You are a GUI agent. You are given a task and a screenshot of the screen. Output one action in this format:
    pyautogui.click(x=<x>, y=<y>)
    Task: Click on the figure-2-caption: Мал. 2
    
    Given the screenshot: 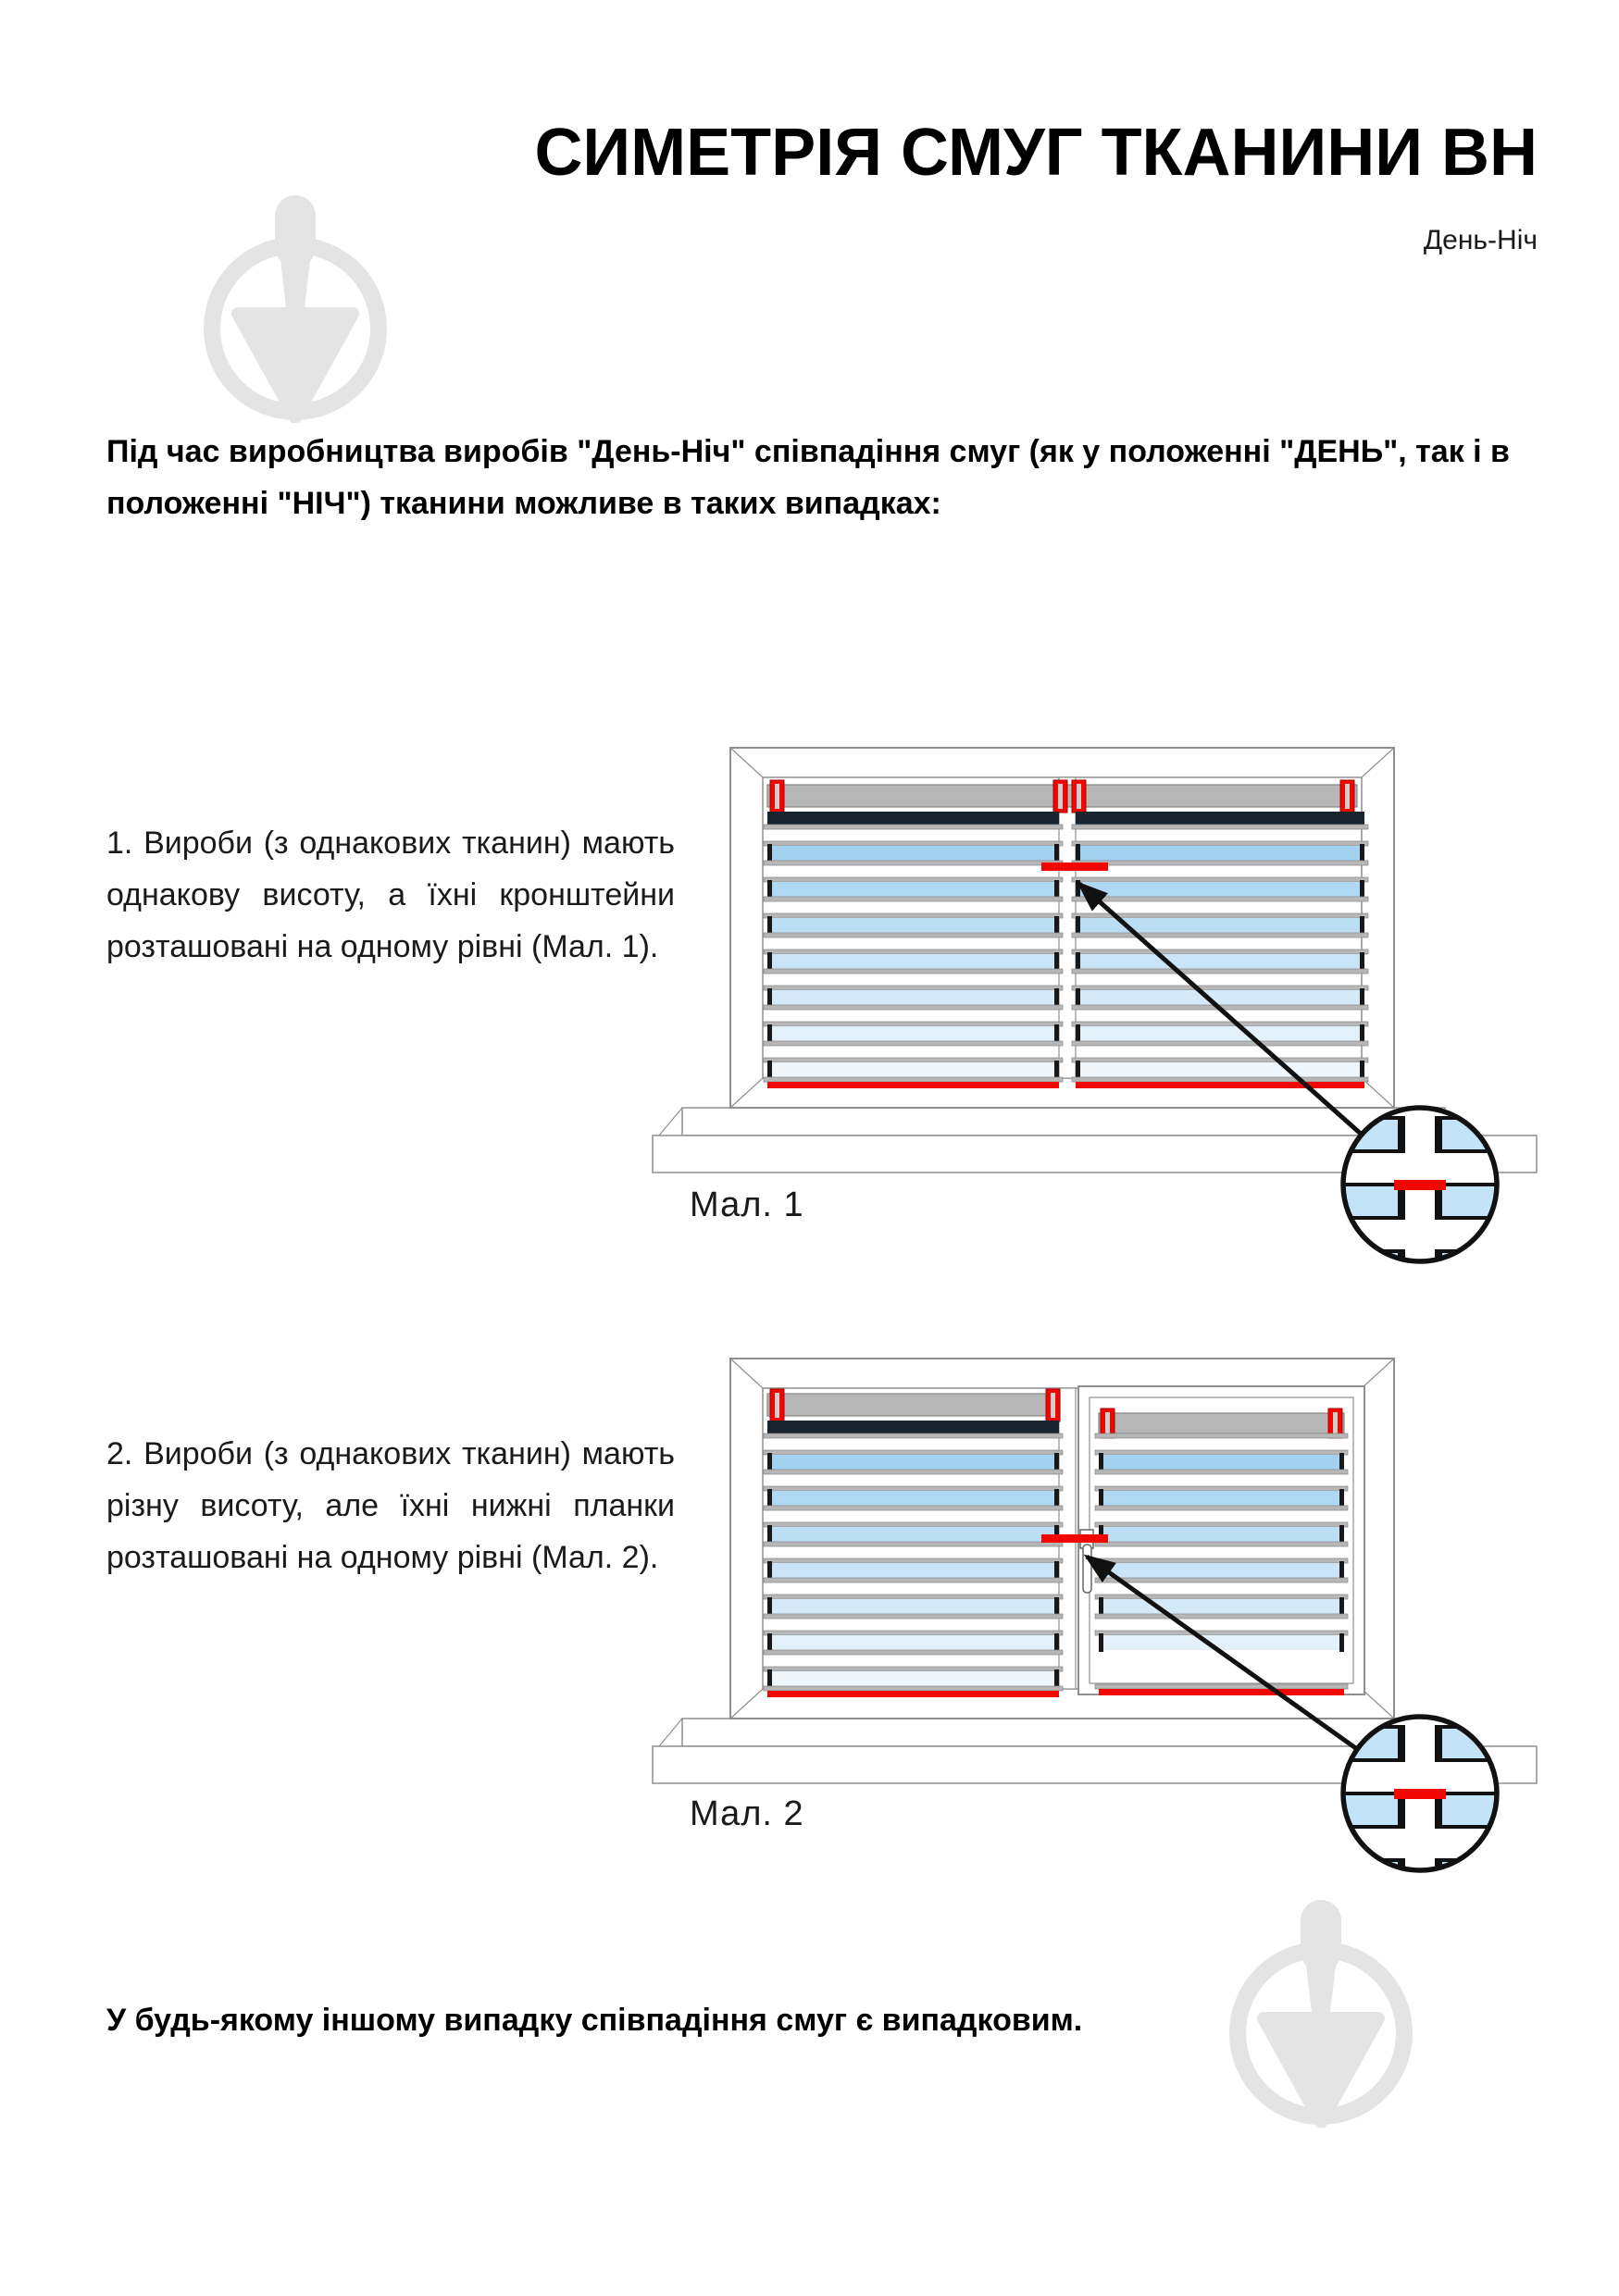 What is the action you would take?
    pyautogui.click(x=747, y=1814)
    